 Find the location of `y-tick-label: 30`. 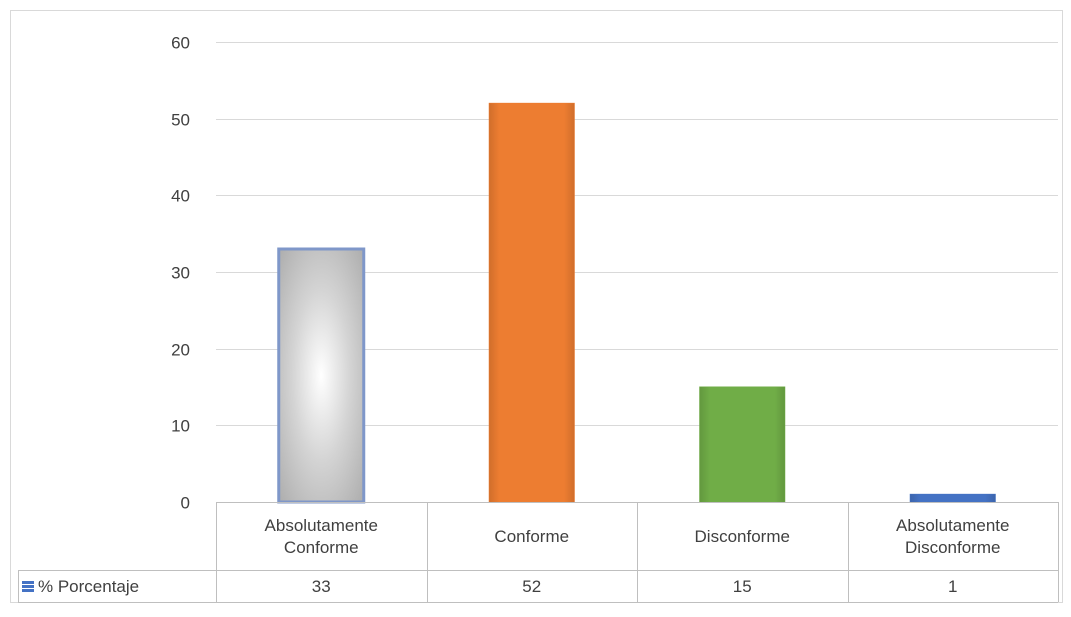

y-tick-label: 30 is located at coordinates (180, 273).